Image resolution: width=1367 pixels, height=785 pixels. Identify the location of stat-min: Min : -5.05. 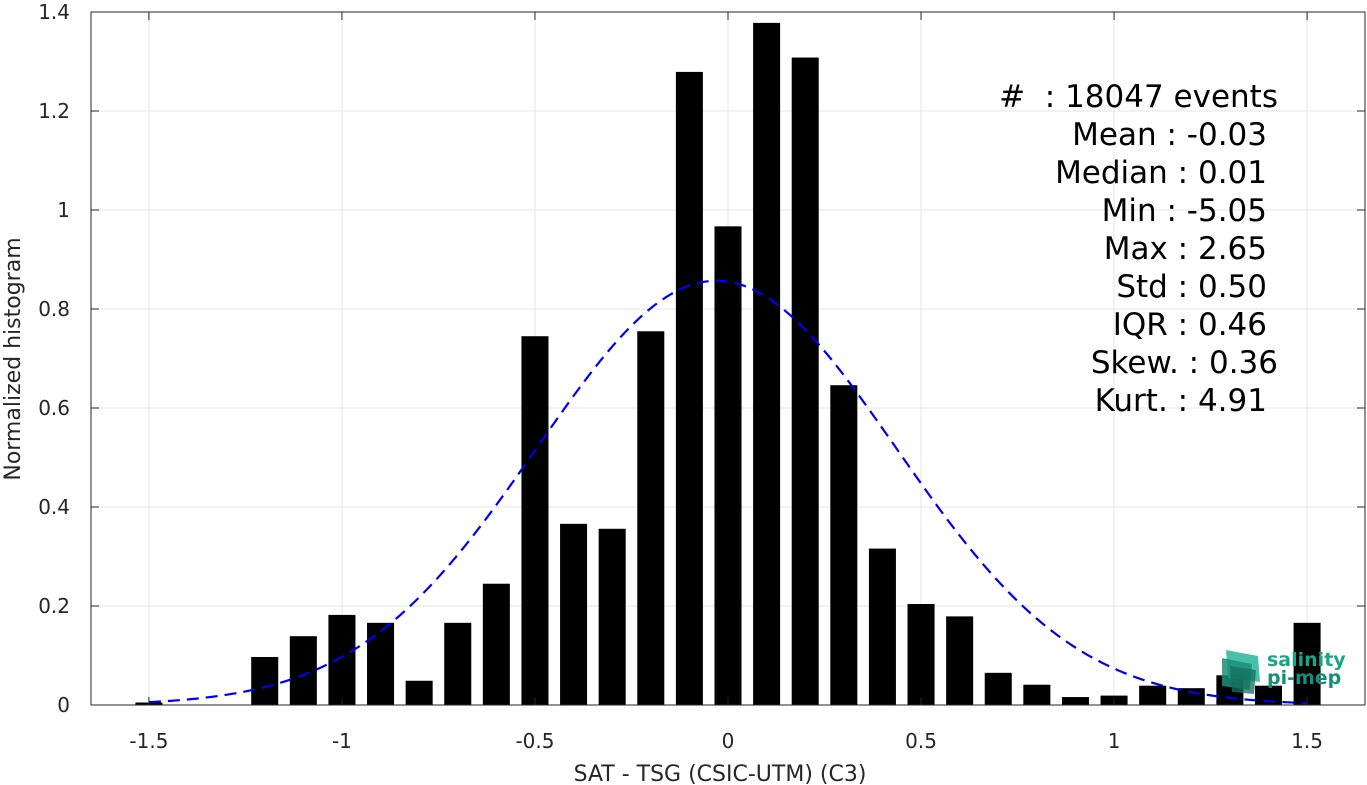
(1184, 211).